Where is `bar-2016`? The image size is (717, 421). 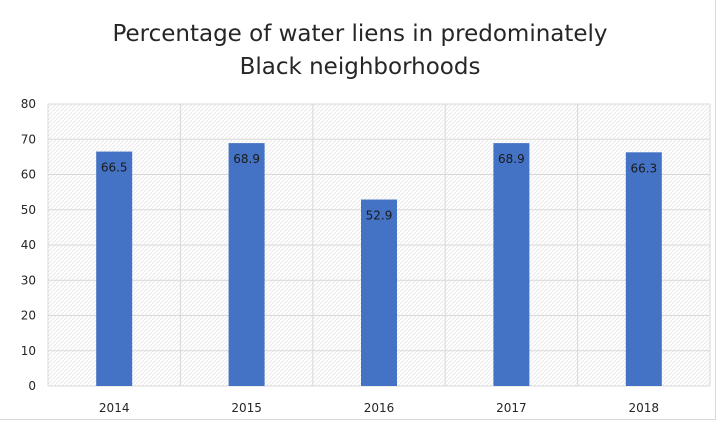
bar-2016 is located at coordinates (379, 292).